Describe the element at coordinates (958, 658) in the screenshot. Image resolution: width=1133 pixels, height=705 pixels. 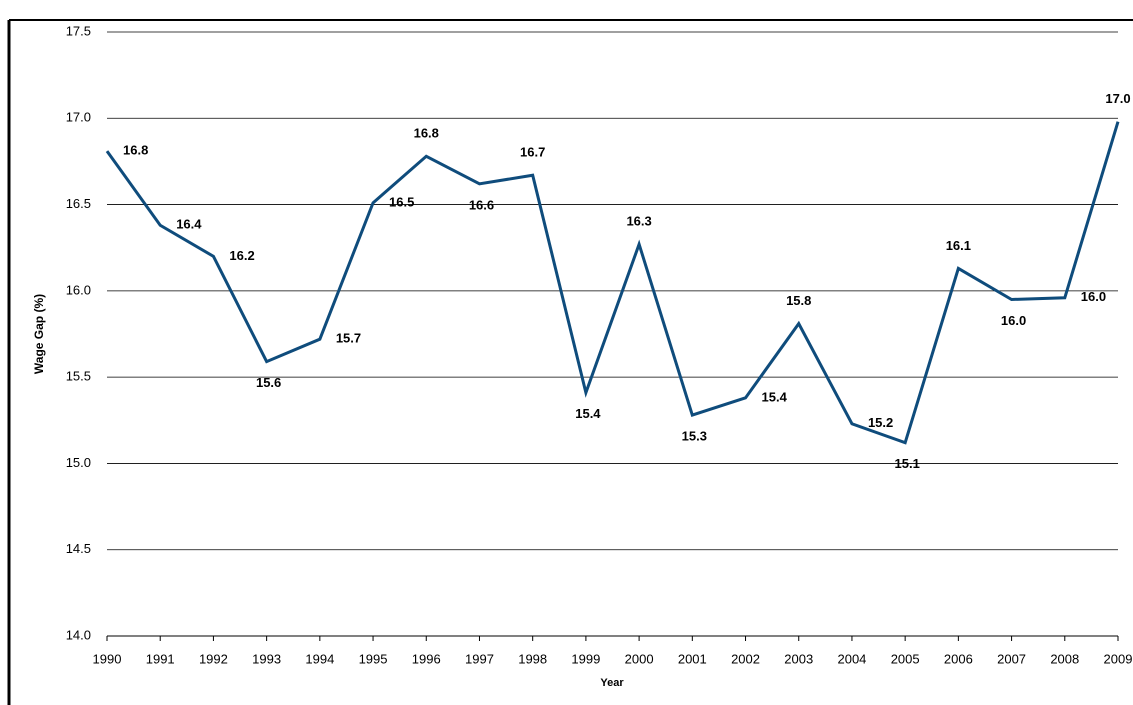
I see `x-tick-label: 2006` at that location.